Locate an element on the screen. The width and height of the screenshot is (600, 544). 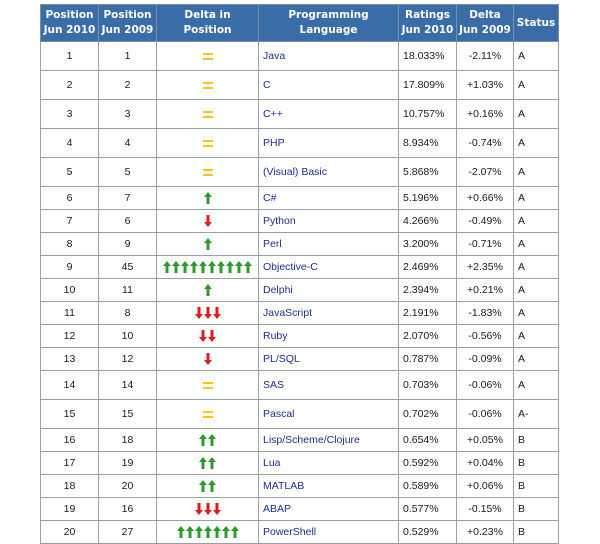
table-row: 5 5 (Visual) Basic 5.868% -2.07% A is located at coordinates (299, 172).